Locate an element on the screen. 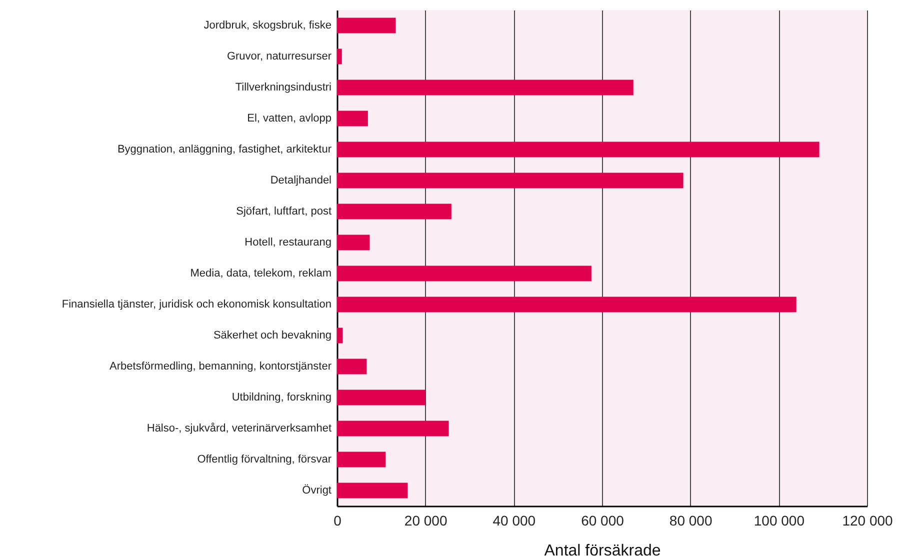 This screenshot has height=560, width=897. y-tick-label: Utbildning, forskning is located at coordinates (282, 398).